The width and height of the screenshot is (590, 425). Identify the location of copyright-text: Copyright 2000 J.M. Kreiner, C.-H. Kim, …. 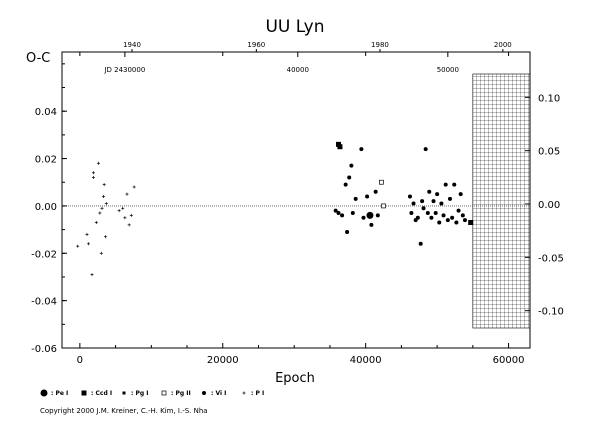
(124, 411).